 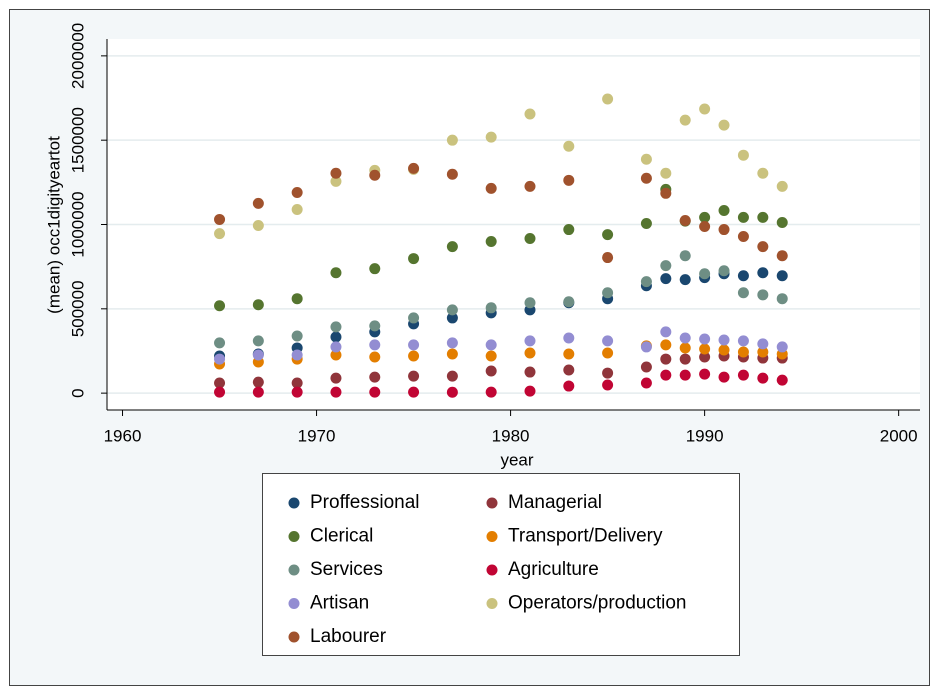 I want to click on x-tick-label: 1970, so click(x=317, y=435).